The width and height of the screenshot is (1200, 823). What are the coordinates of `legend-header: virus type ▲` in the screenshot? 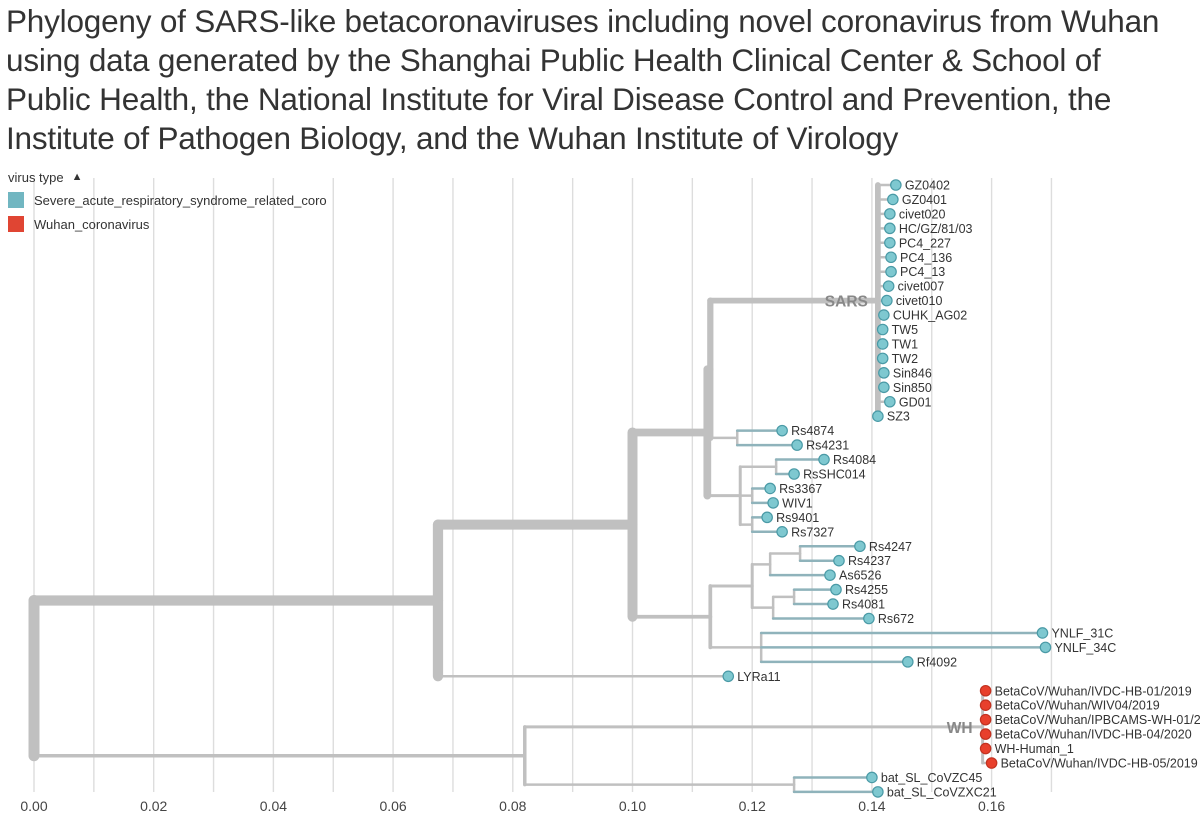 It's located at (189, 177).